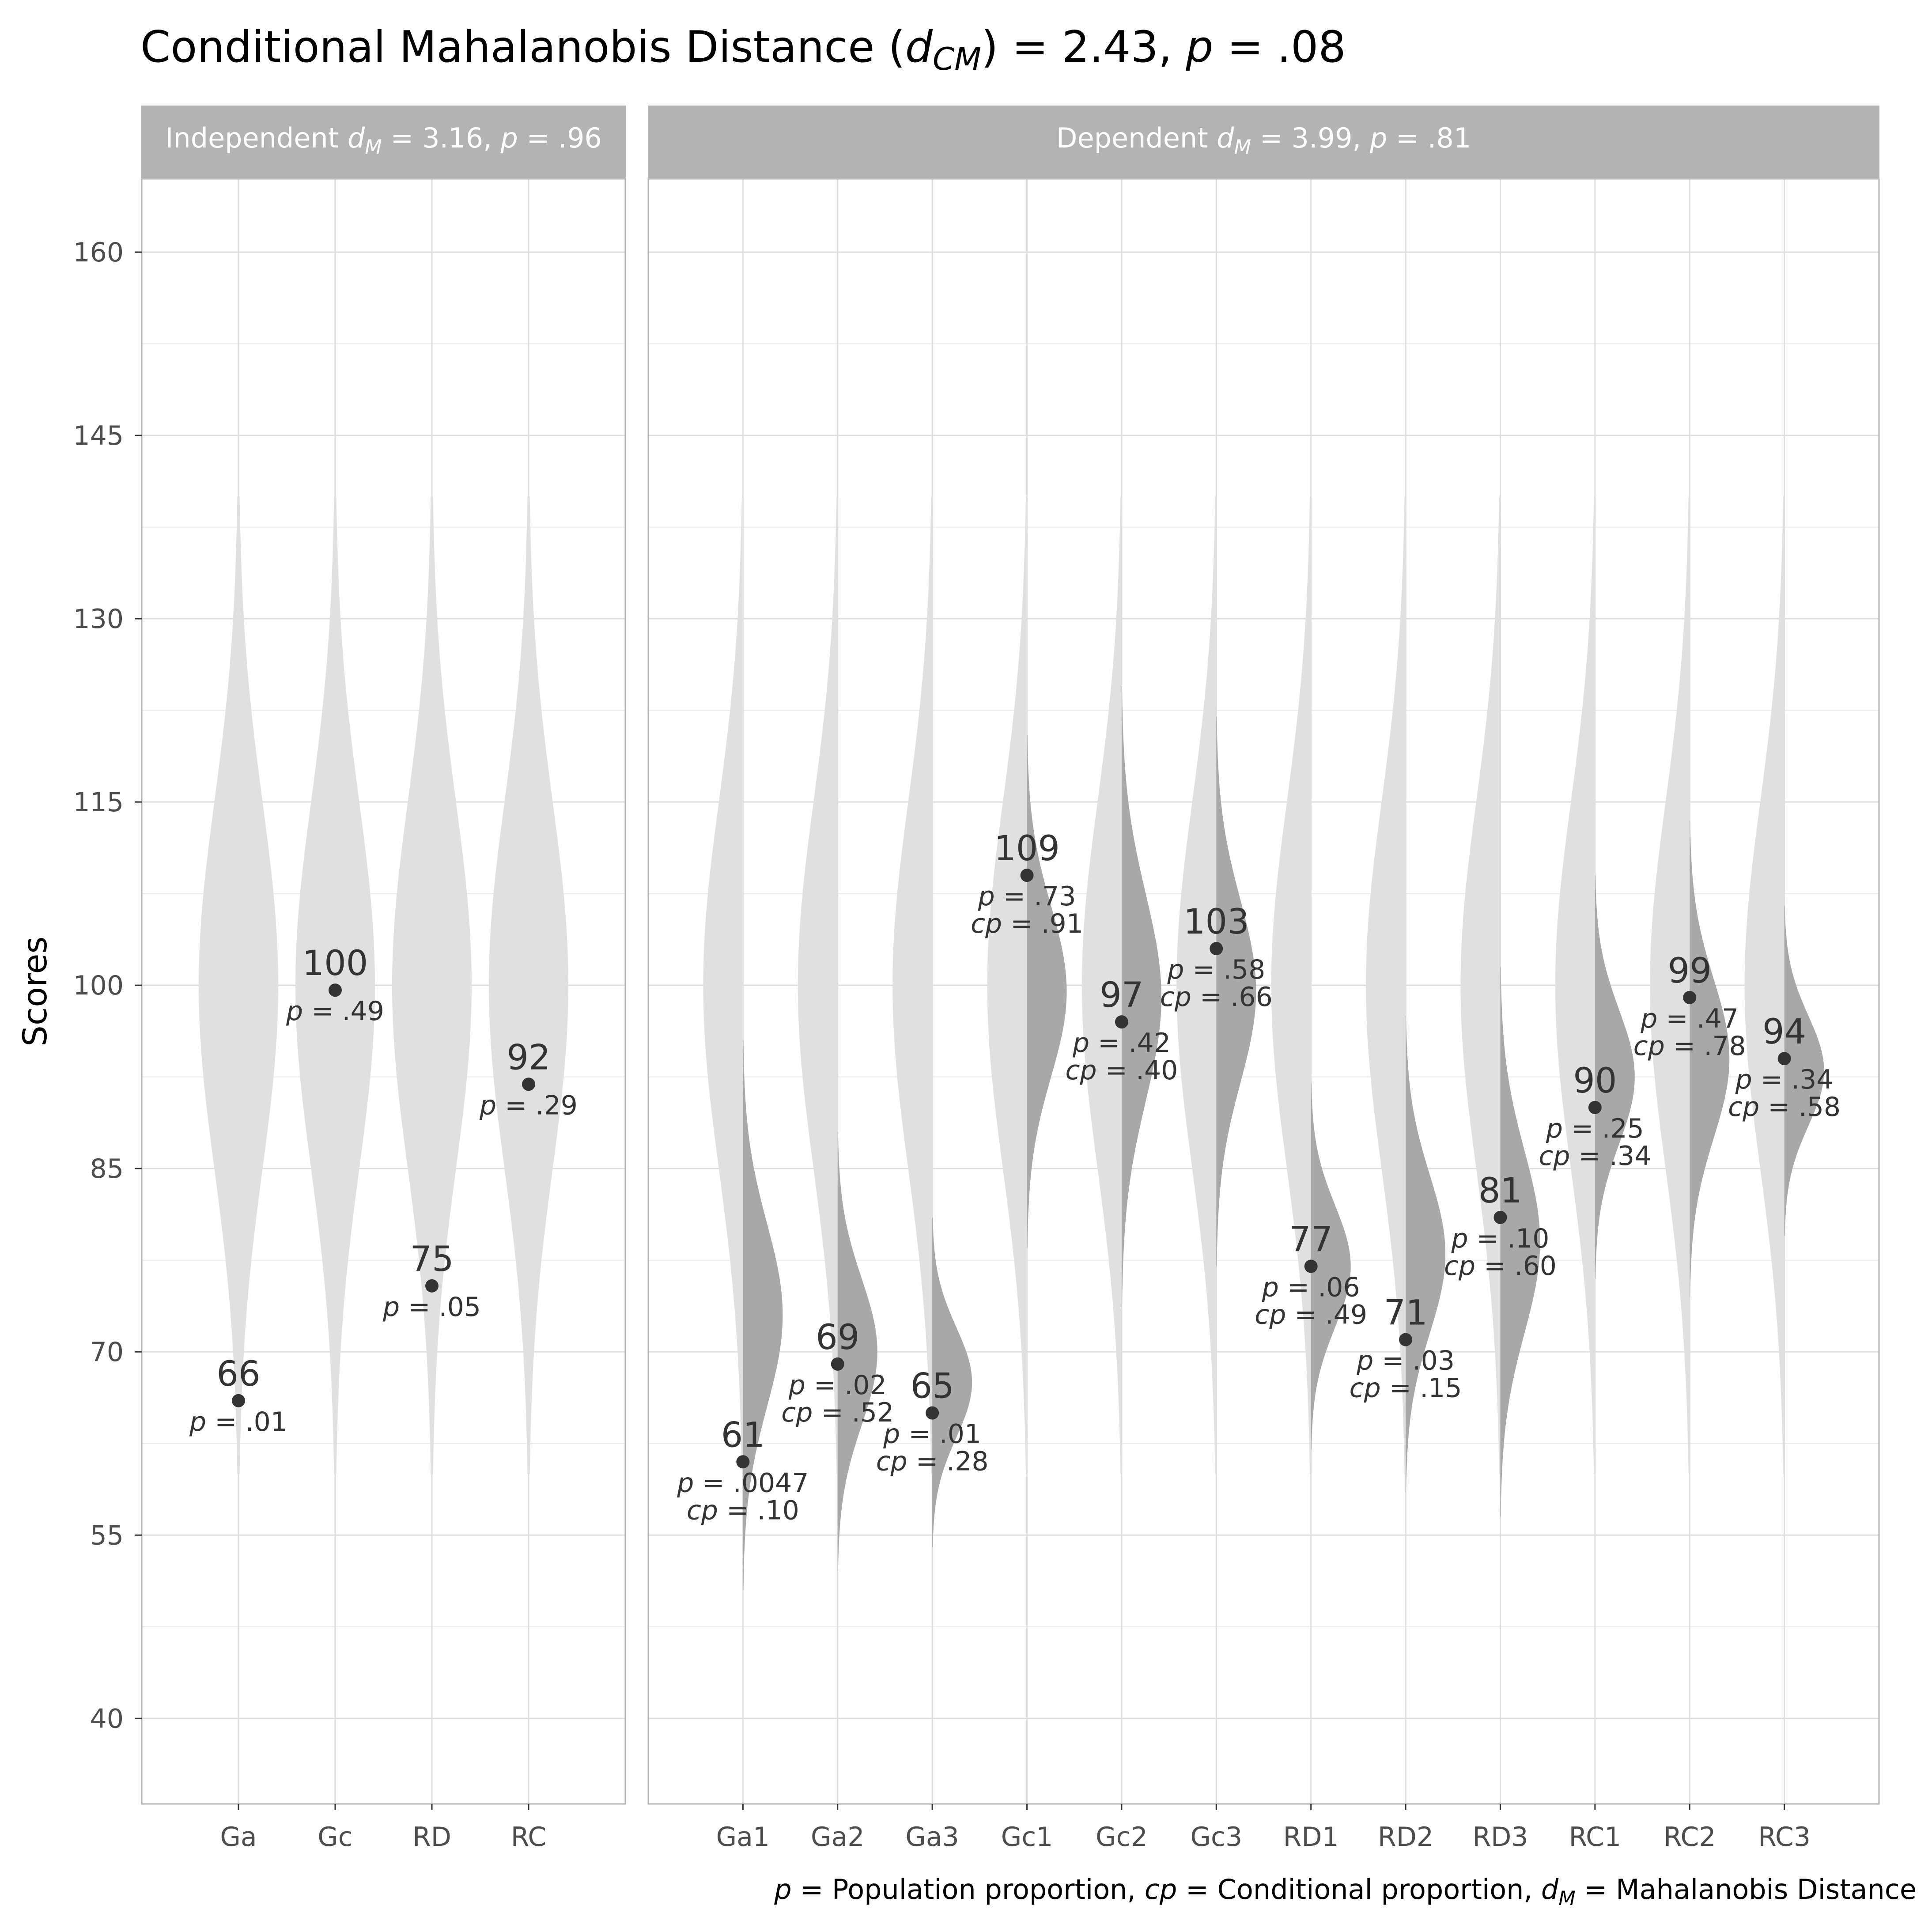  What do you see at coordinates (107, 1718) in the screenshot?
I see `y-tick-label: 40` at bounding box center [107, 1718].